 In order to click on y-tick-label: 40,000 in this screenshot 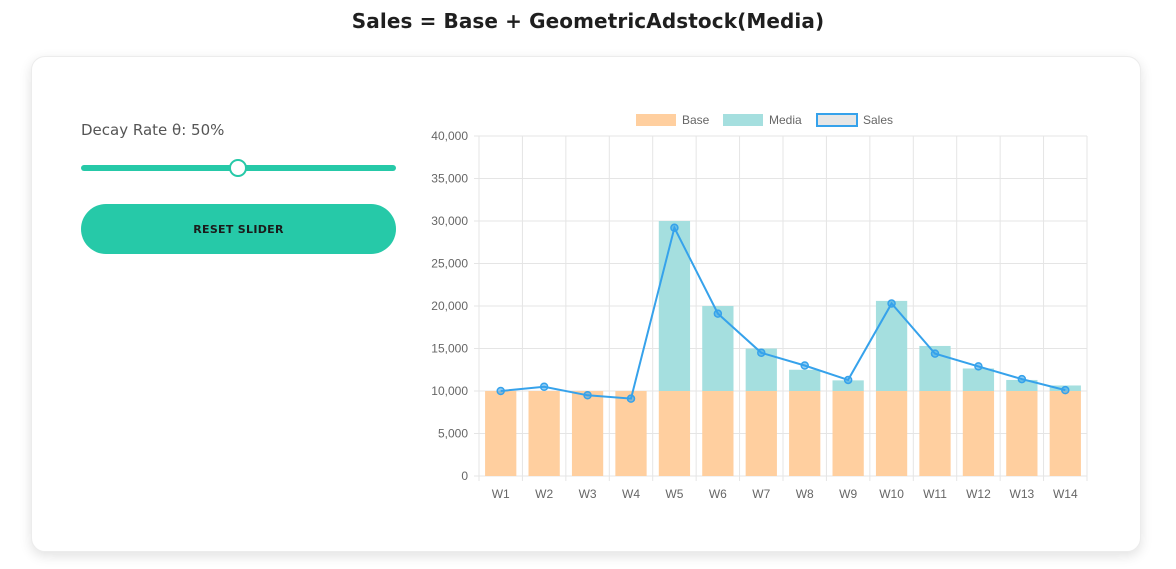, I will do `click(449, 136)`.